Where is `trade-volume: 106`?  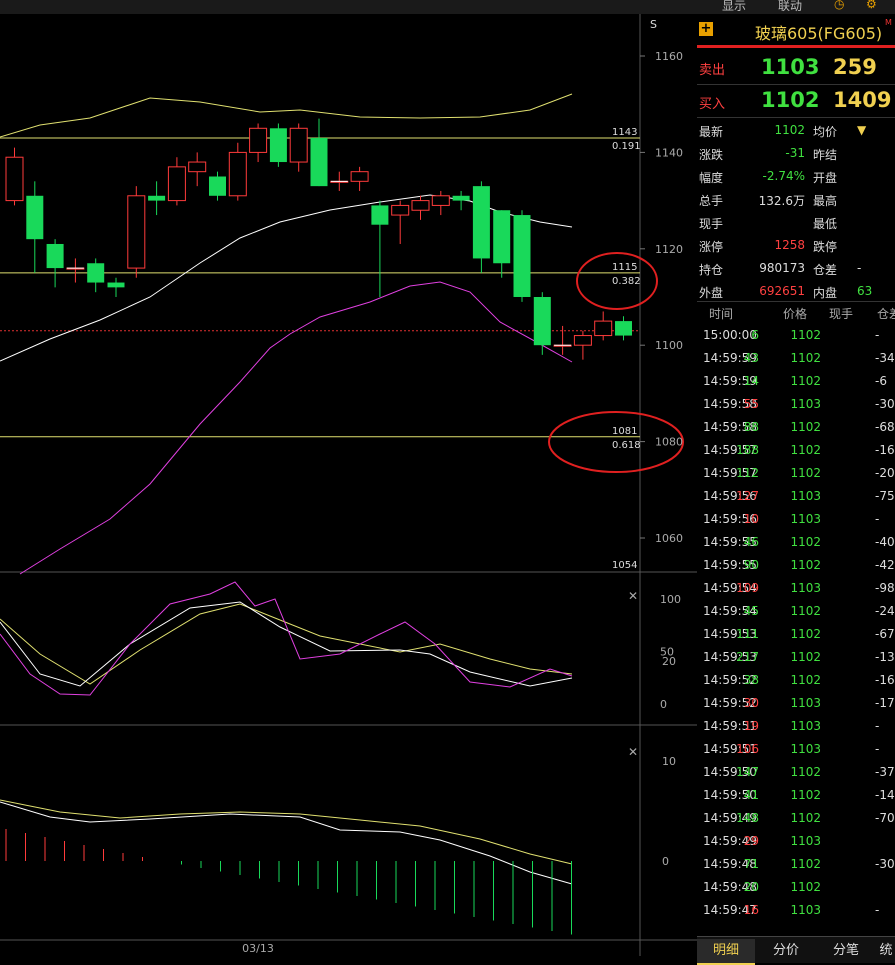 trade-volume: 106 is located at coordinates (747, 749).